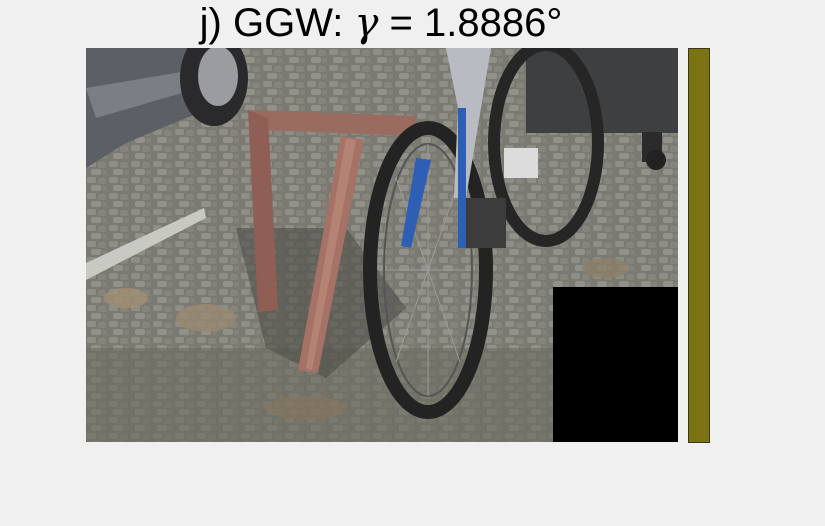 This screenshot has height=526, width=825. I want to click on gamma-symbol: γ, so click(366, 23).